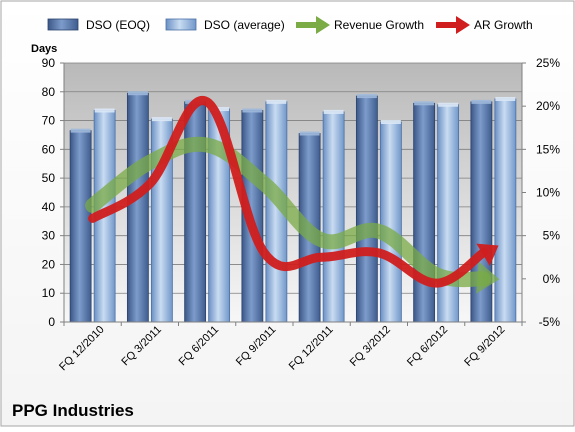  What do you see at coordinates (487, 254) in the screenshot?
I see `ar-growth-arrowhead` at bounding box center [487, 254].